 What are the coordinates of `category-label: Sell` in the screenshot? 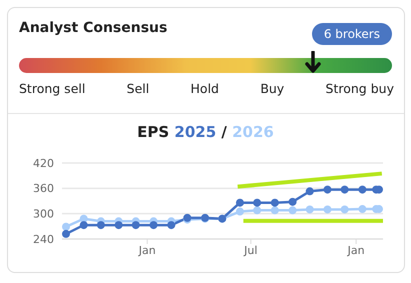 It's located at (138, 88).